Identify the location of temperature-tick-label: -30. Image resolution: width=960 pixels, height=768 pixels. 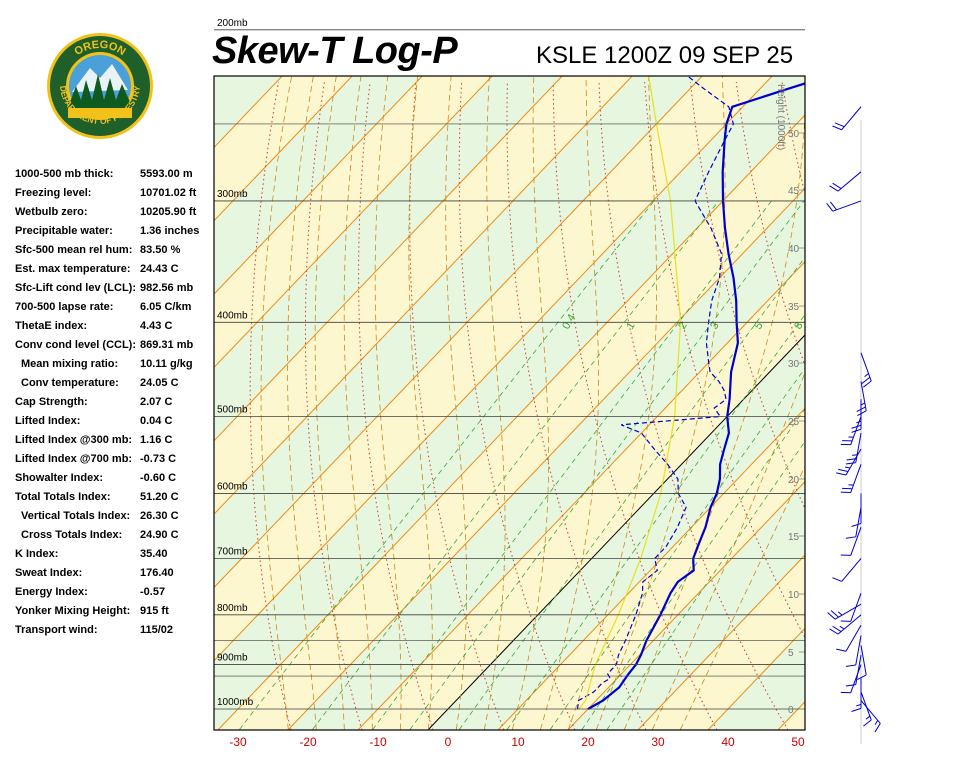
(238, 742).